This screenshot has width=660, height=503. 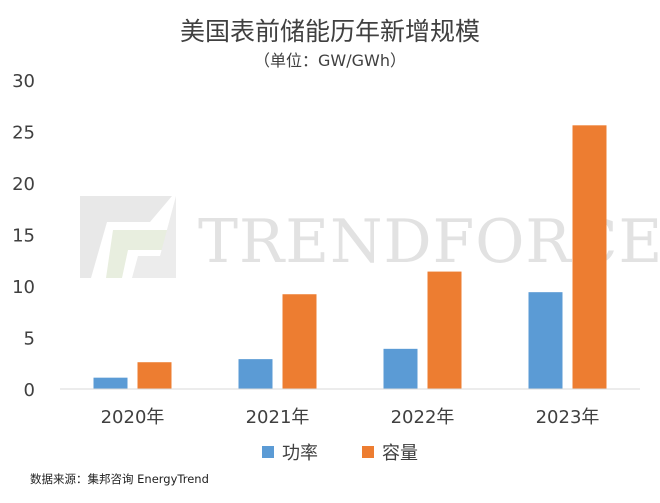 I want to click on y-axis: 0 5 10 15 20 25 30, so click(x=23, y=236).